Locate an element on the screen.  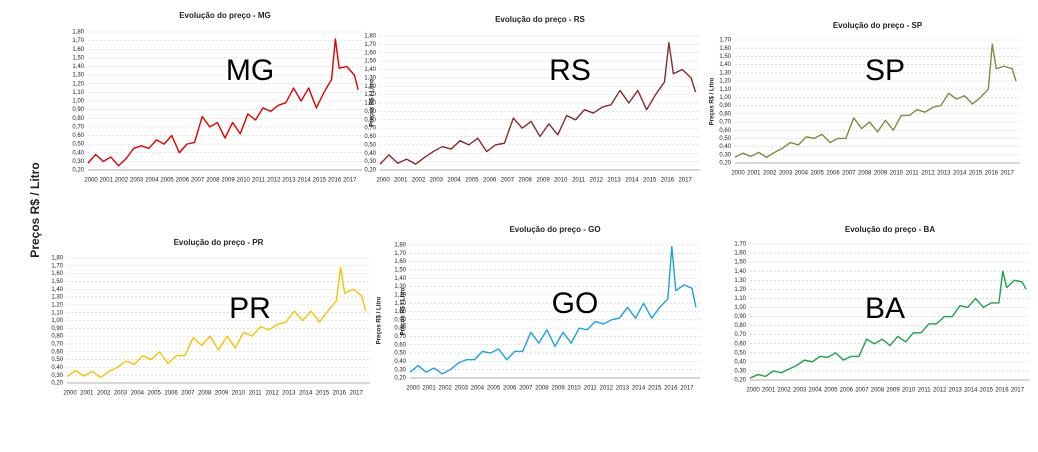
x-tick-label: 2006 is located at coordinates (510, 389).